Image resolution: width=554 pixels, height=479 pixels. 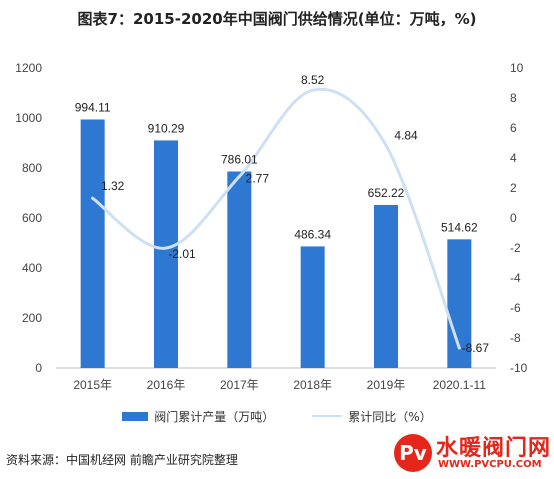 I want to click on chart-title: 图表7：2015-2020年中国阀门供给情况(单位：万吨，%), so click(x=277, y=19).